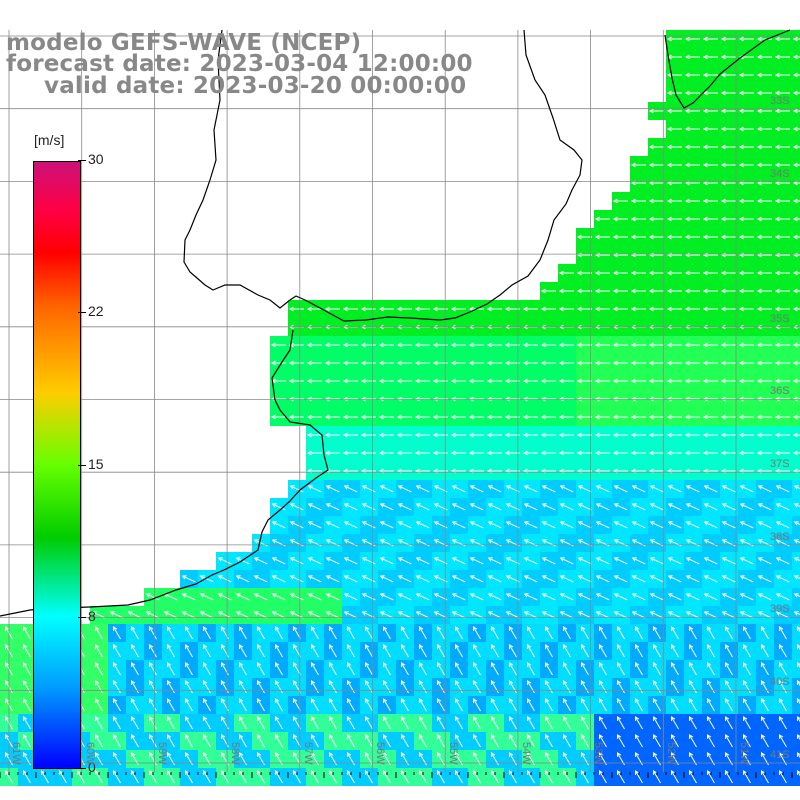  What do you see at coordinates (671, 753) in the screenshot?
I see `lon-label: 52W` at bounding box center [671, 753].